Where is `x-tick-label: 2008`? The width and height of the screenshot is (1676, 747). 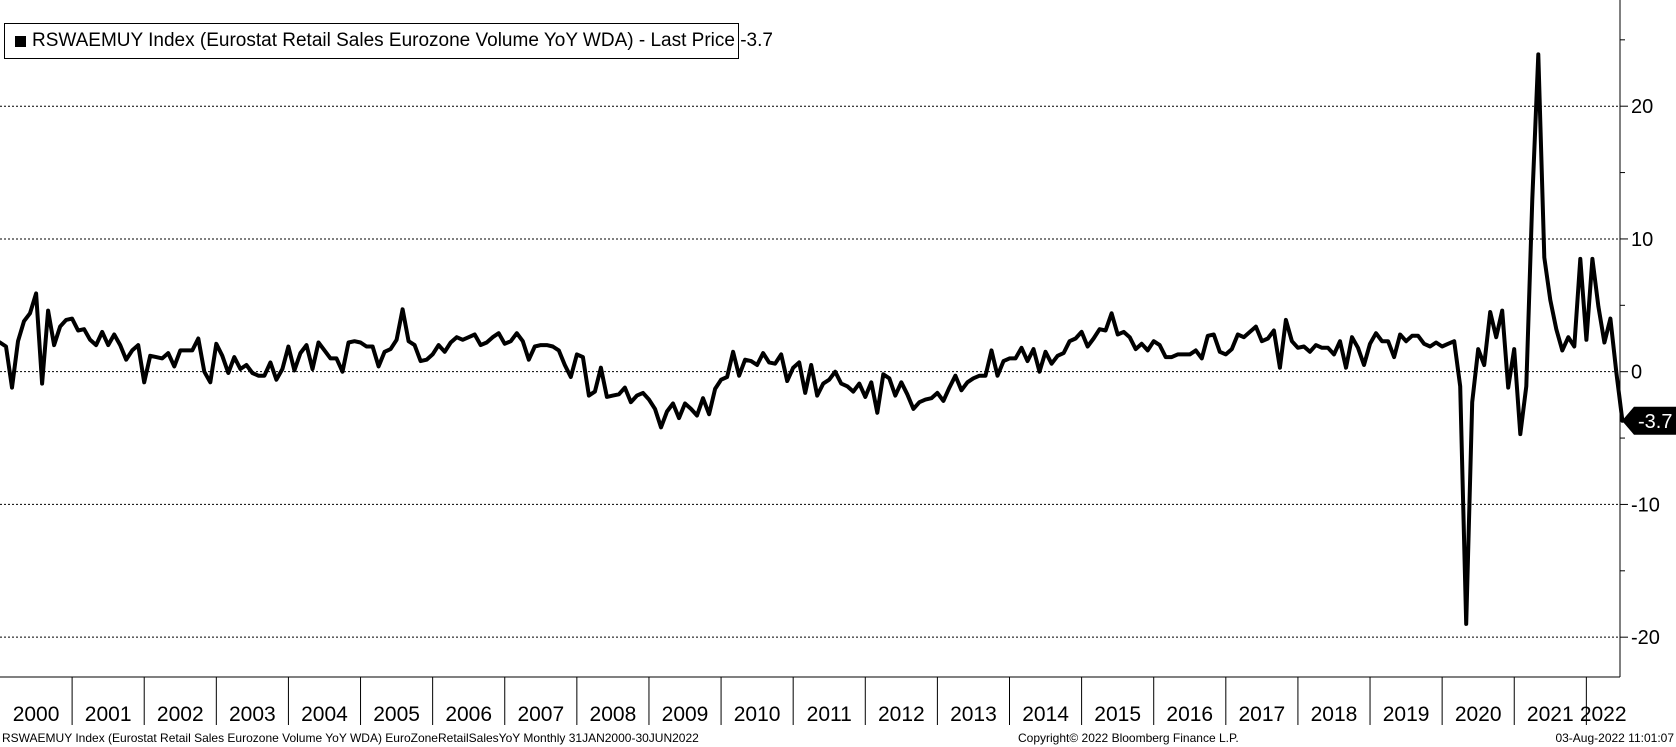
x-tick-label: 2008 is located at coordinates (613, 714).